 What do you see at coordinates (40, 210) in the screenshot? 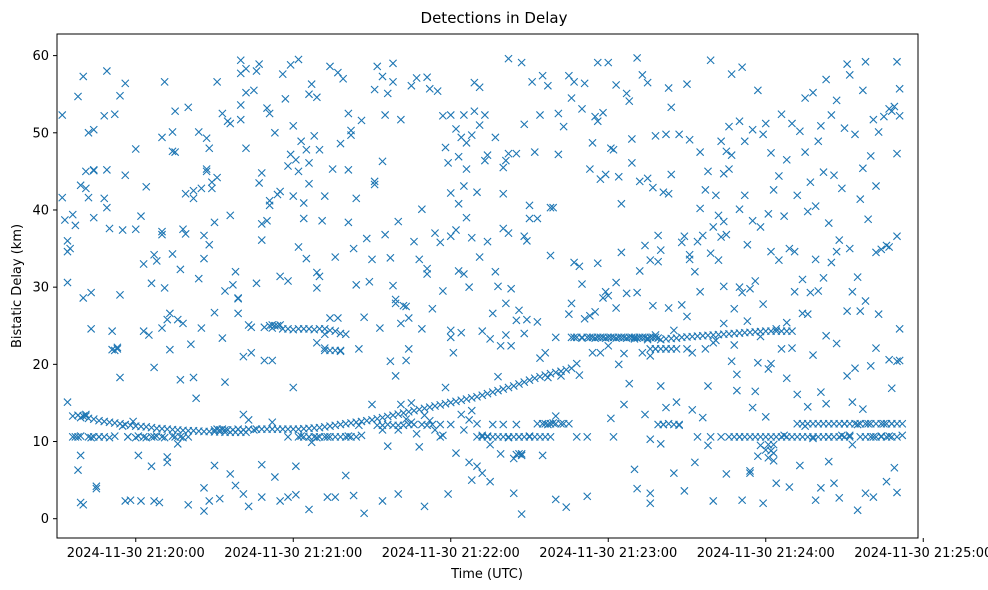
I see `y-tick-label: 40` at bounding box center [40, 210].